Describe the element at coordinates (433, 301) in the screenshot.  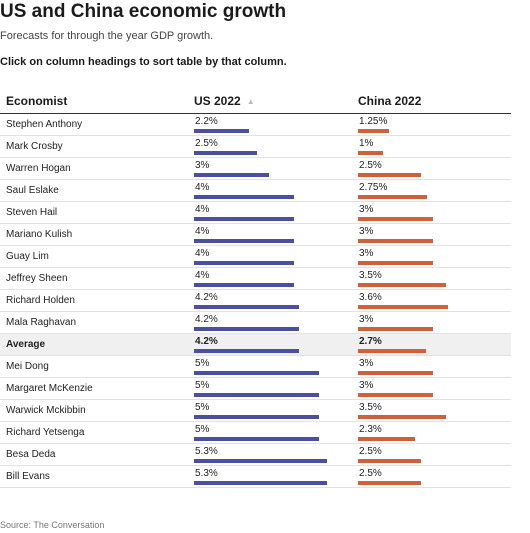
I see `china-growth-cell: 3.6%` at that location.